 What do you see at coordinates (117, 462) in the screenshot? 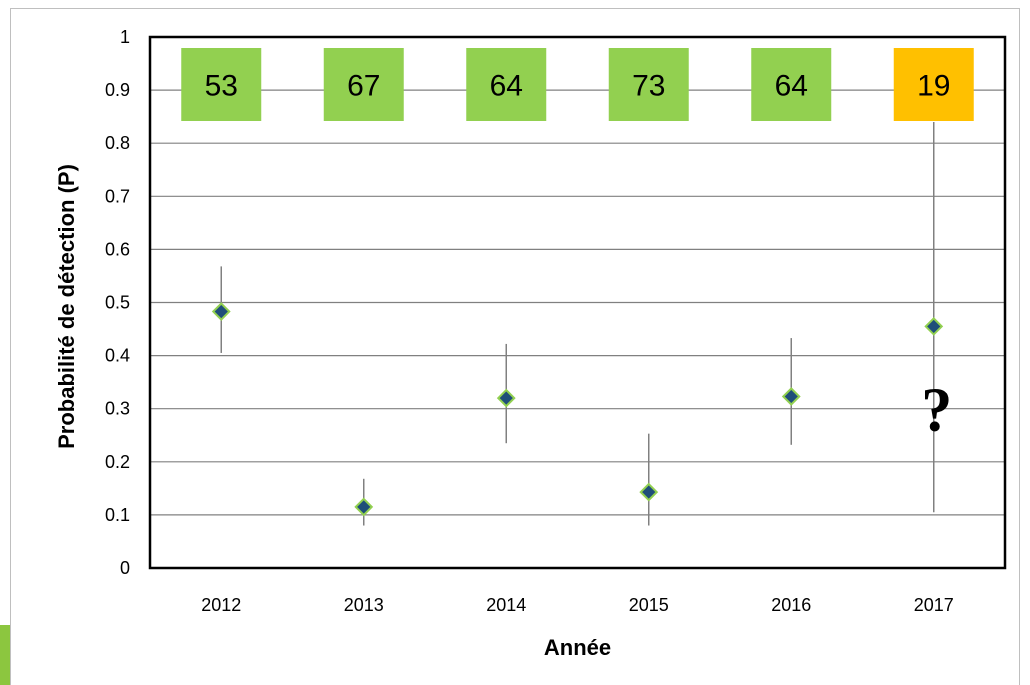
I see `y-tick-label: 0.2` at bounding box center [117, 462].